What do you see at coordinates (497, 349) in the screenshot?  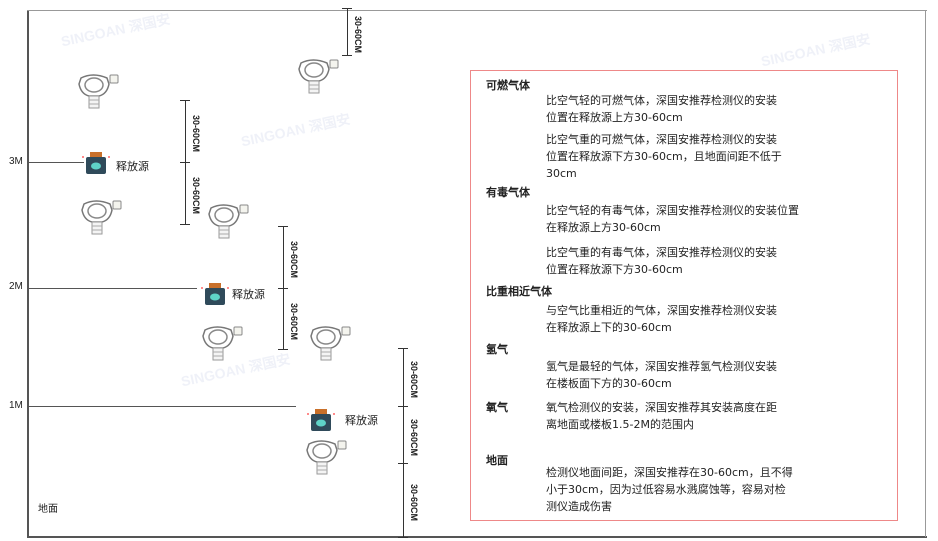 I see `note-heading: 氢气` at bounding box center [497, 349].